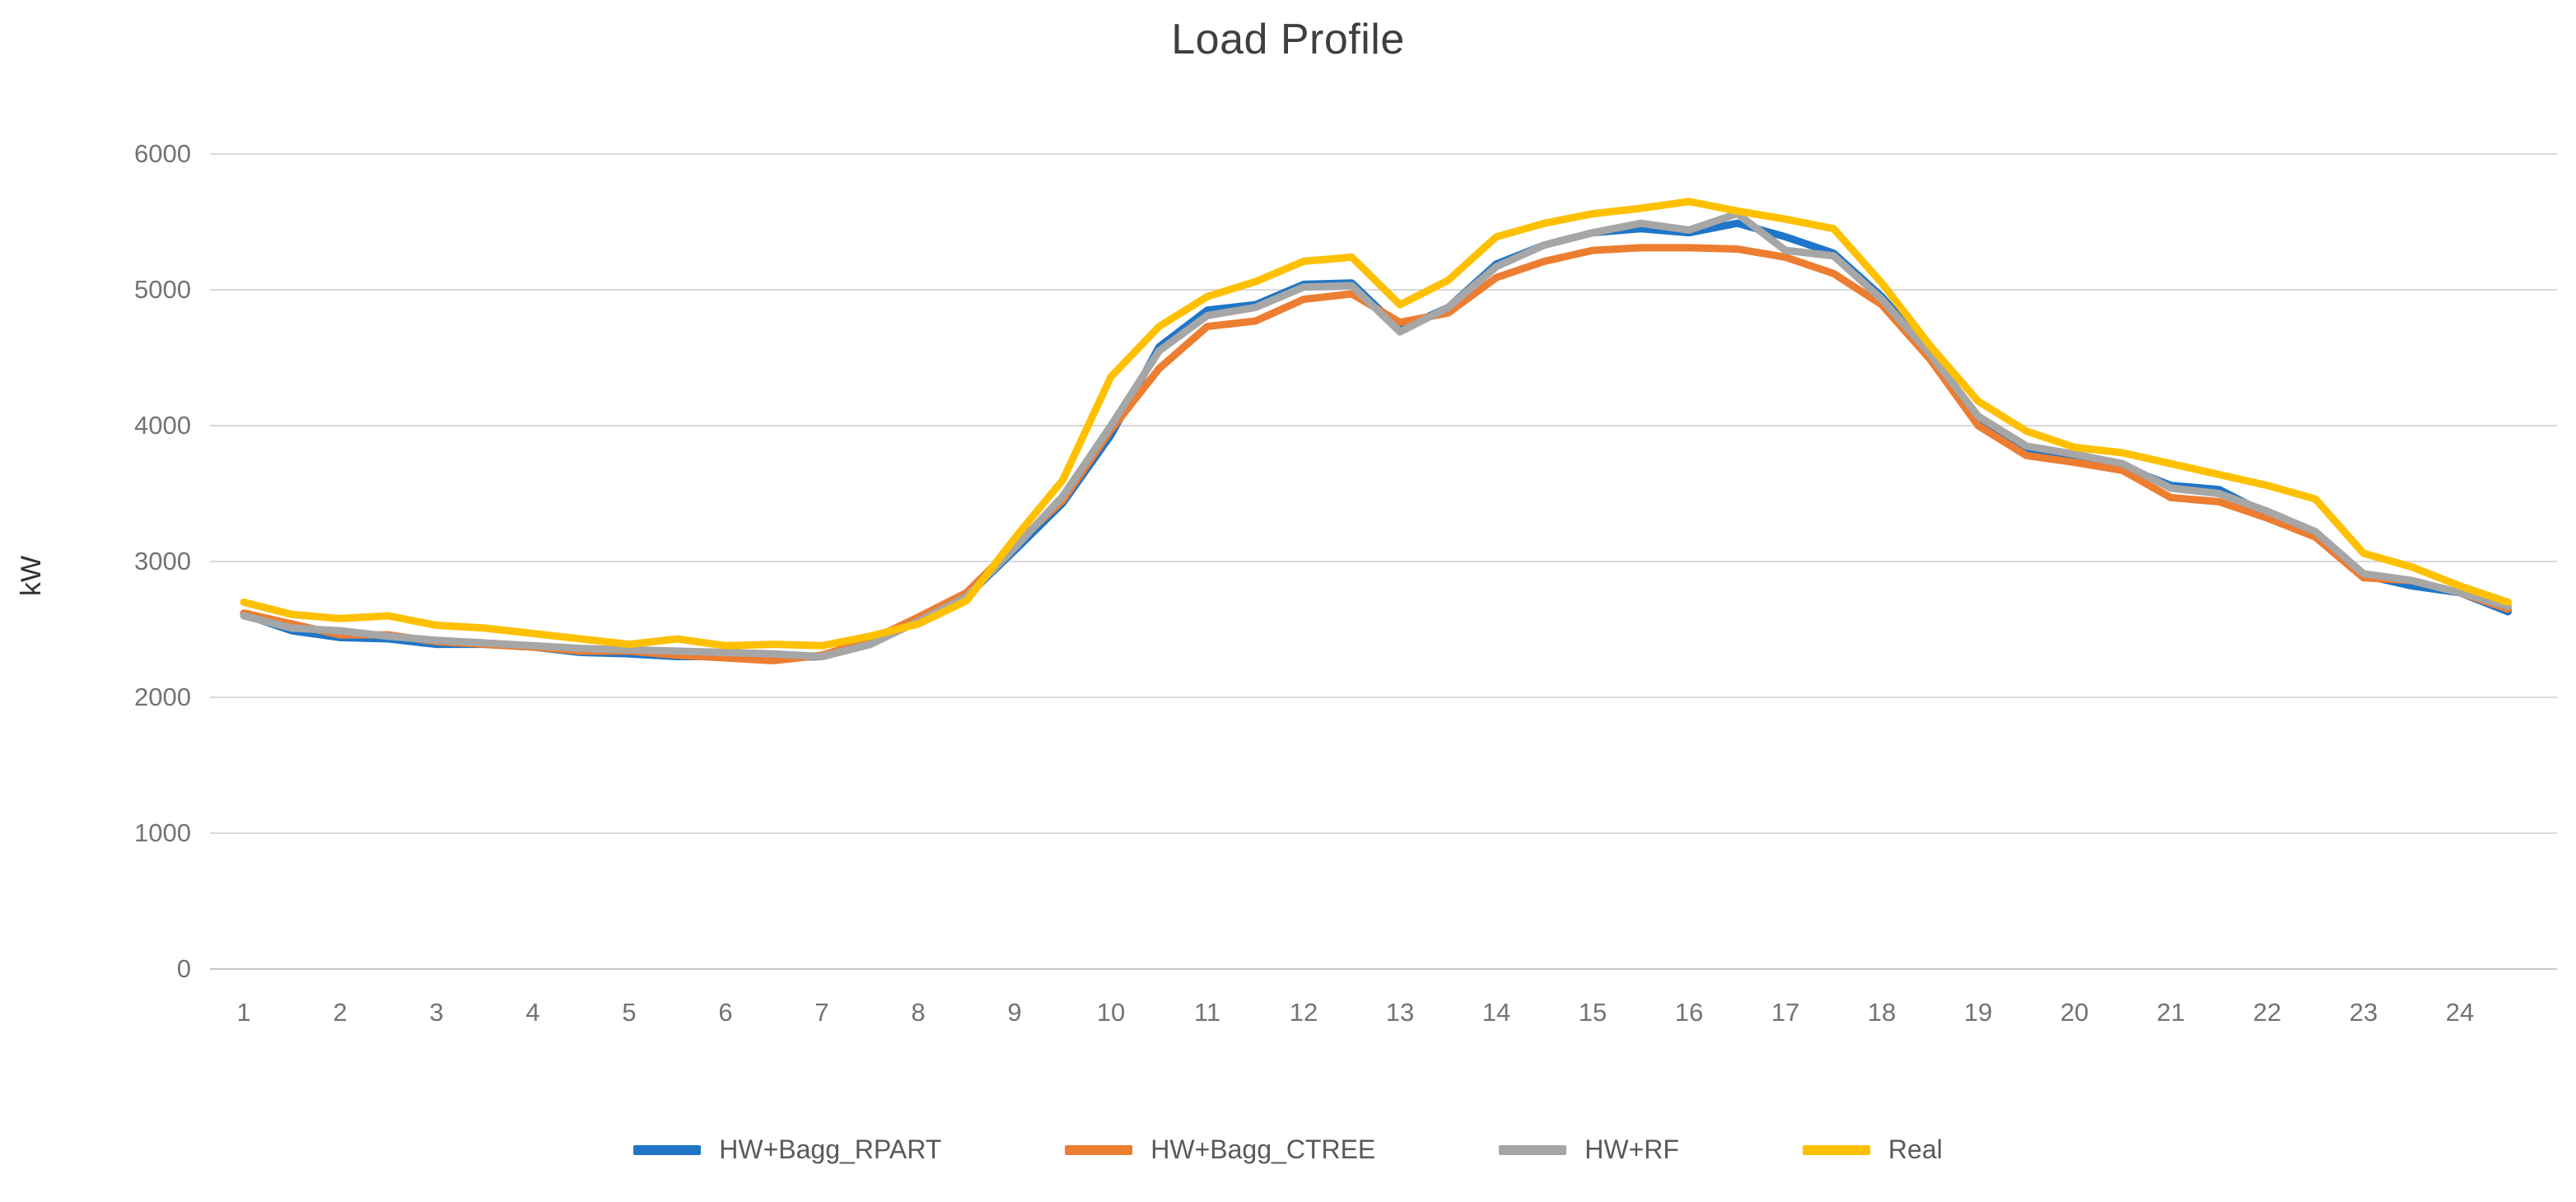 This screenshot has width=2576, height=1202. What do you see at coordinates (436, 1013) in the screenshot?
I see `x-tick-label: 3` at bounding box center [436, 1013].